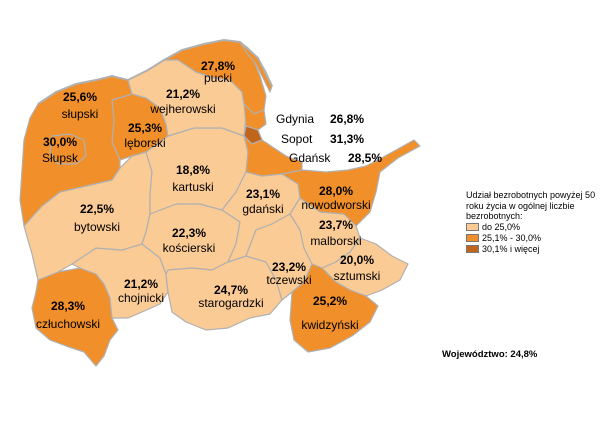 The image size is (601, 422). Describe the element at coordinates (295, 119) in the screenshot. I see `city-gdynia-name: Gdynia` at that location.